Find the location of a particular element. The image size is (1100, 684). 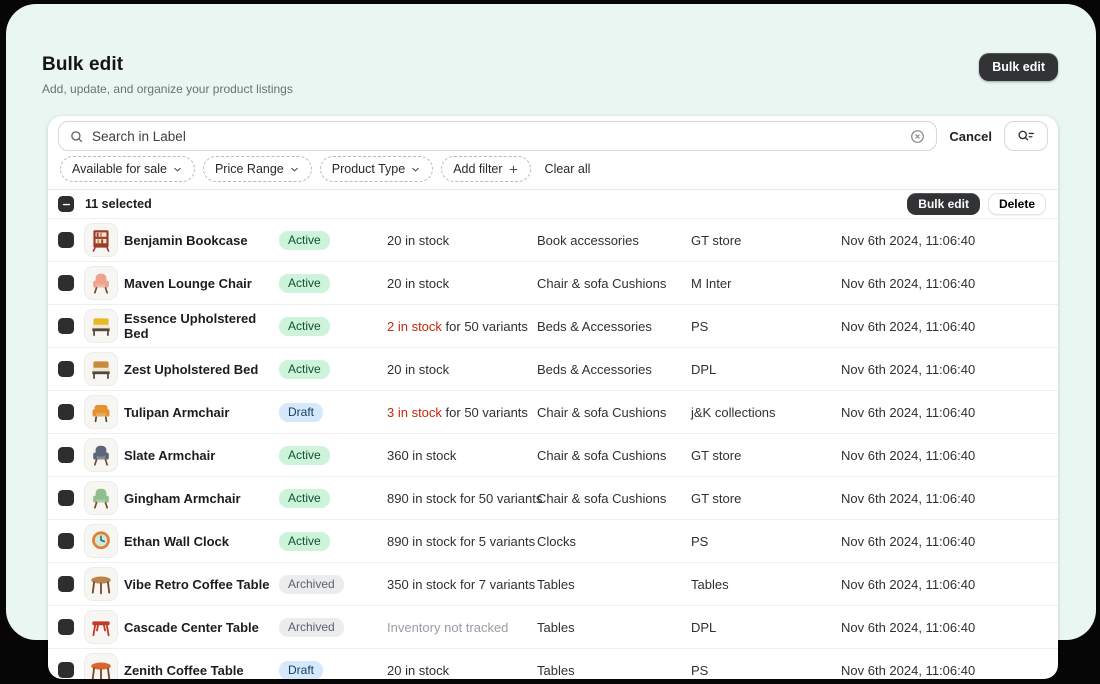

search-box is located at coordinates (498, 136).